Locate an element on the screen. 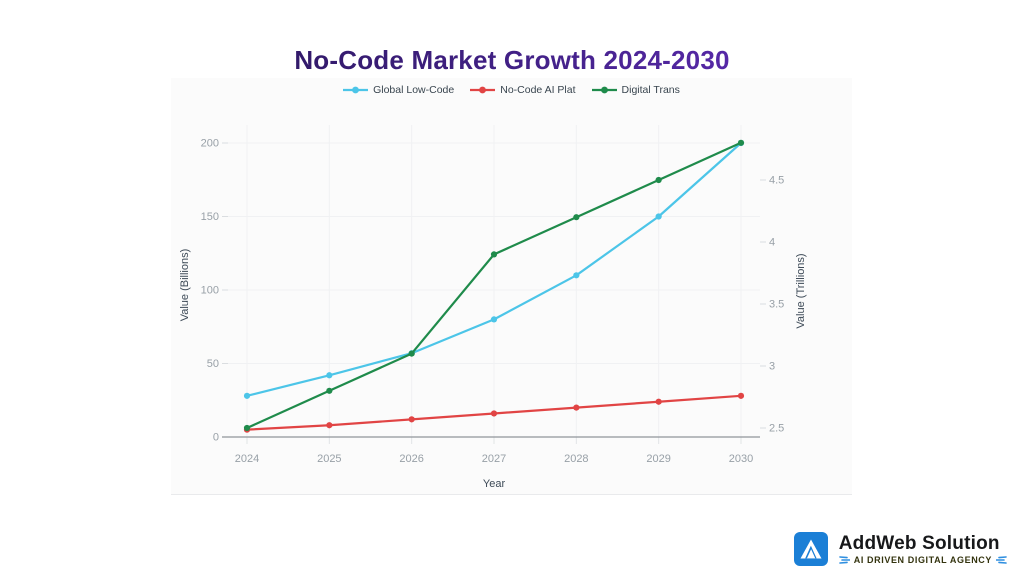 This screenshot has height=576, width=1024. y-tick-label-left: 200 is located at coordinates (210, 144).